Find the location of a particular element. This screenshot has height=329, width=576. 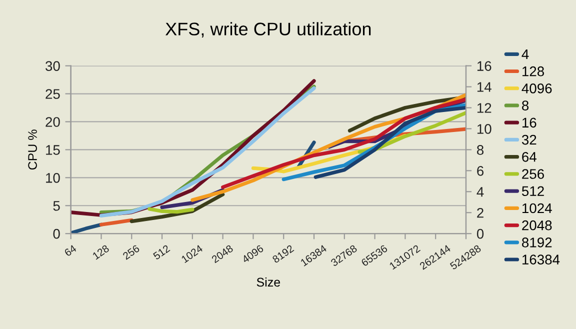

legend-label: 2048 is located at coordinates (537, 225).